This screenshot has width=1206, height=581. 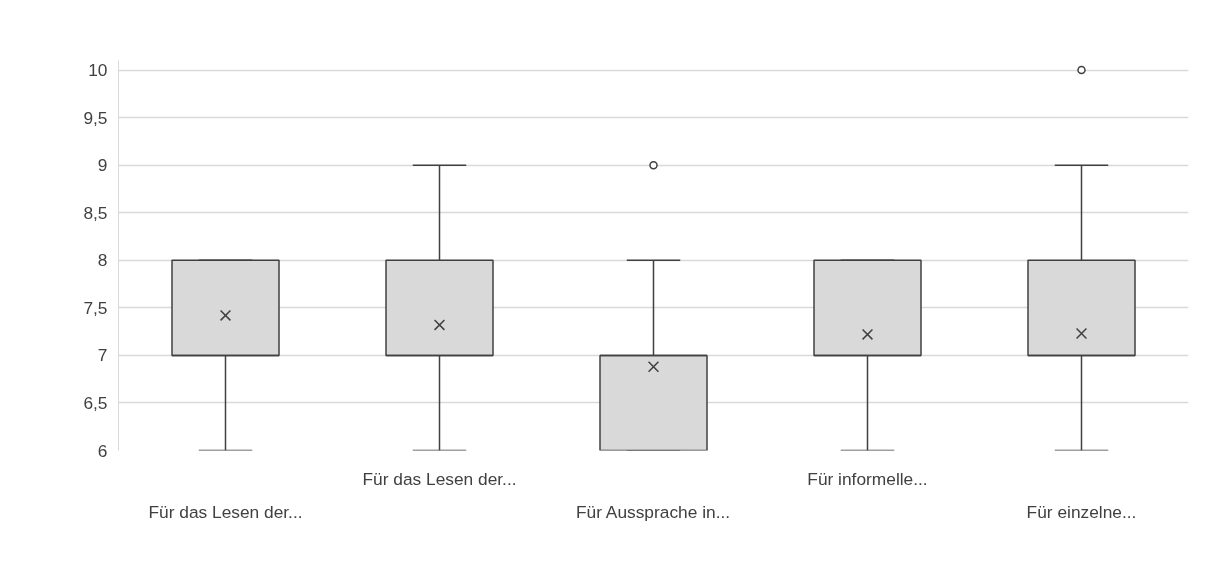 I want to click on y-tick-label: 9,5, so click(x=95, y=117).